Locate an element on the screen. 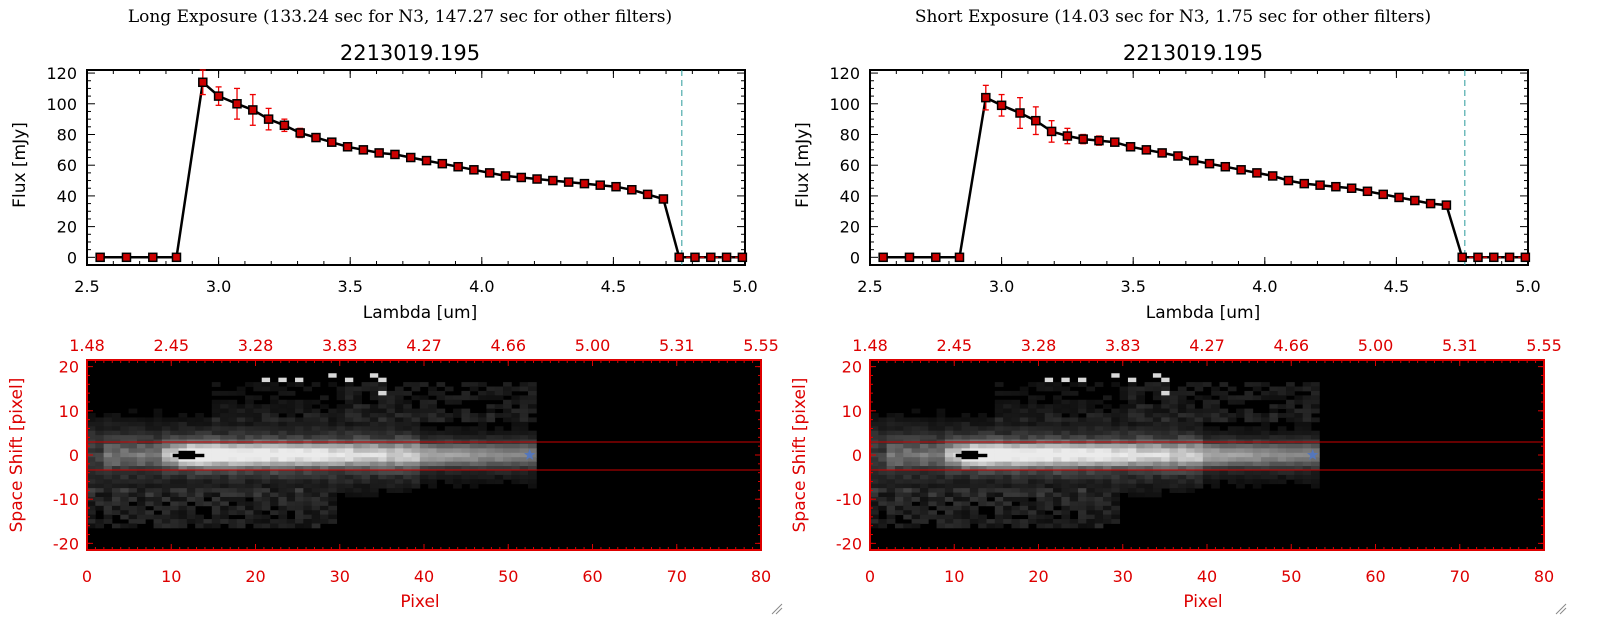 The height and width of the screenshot is (635, 1600). image-hot-pixel is located at coordinates (266, 380).